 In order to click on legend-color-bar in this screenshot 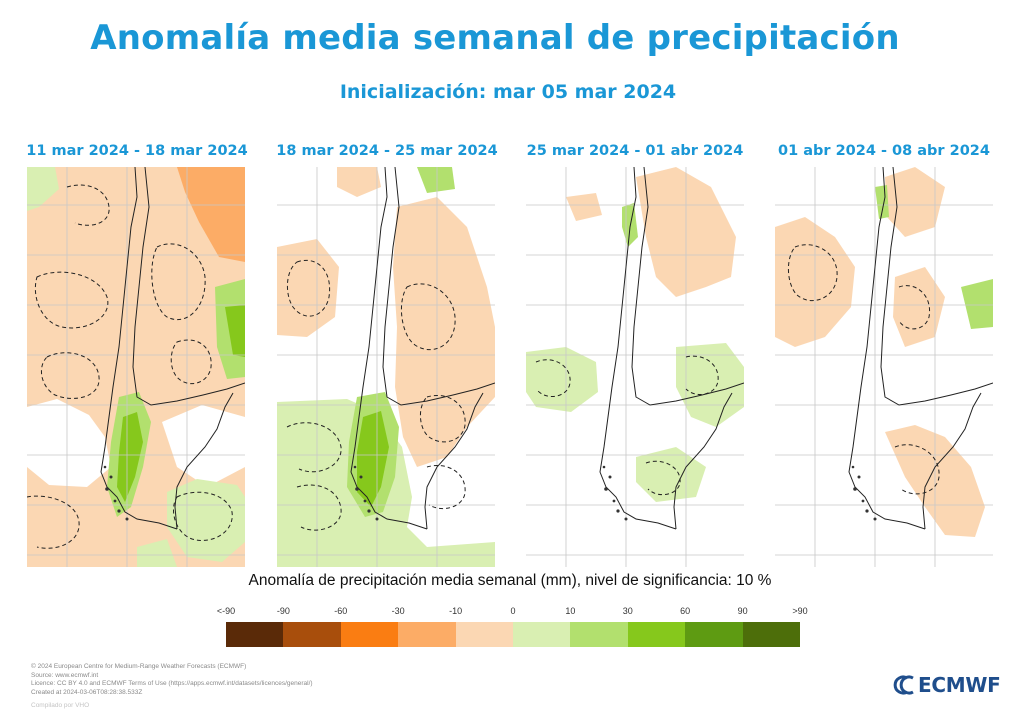, I will do `click(513, 634)`.